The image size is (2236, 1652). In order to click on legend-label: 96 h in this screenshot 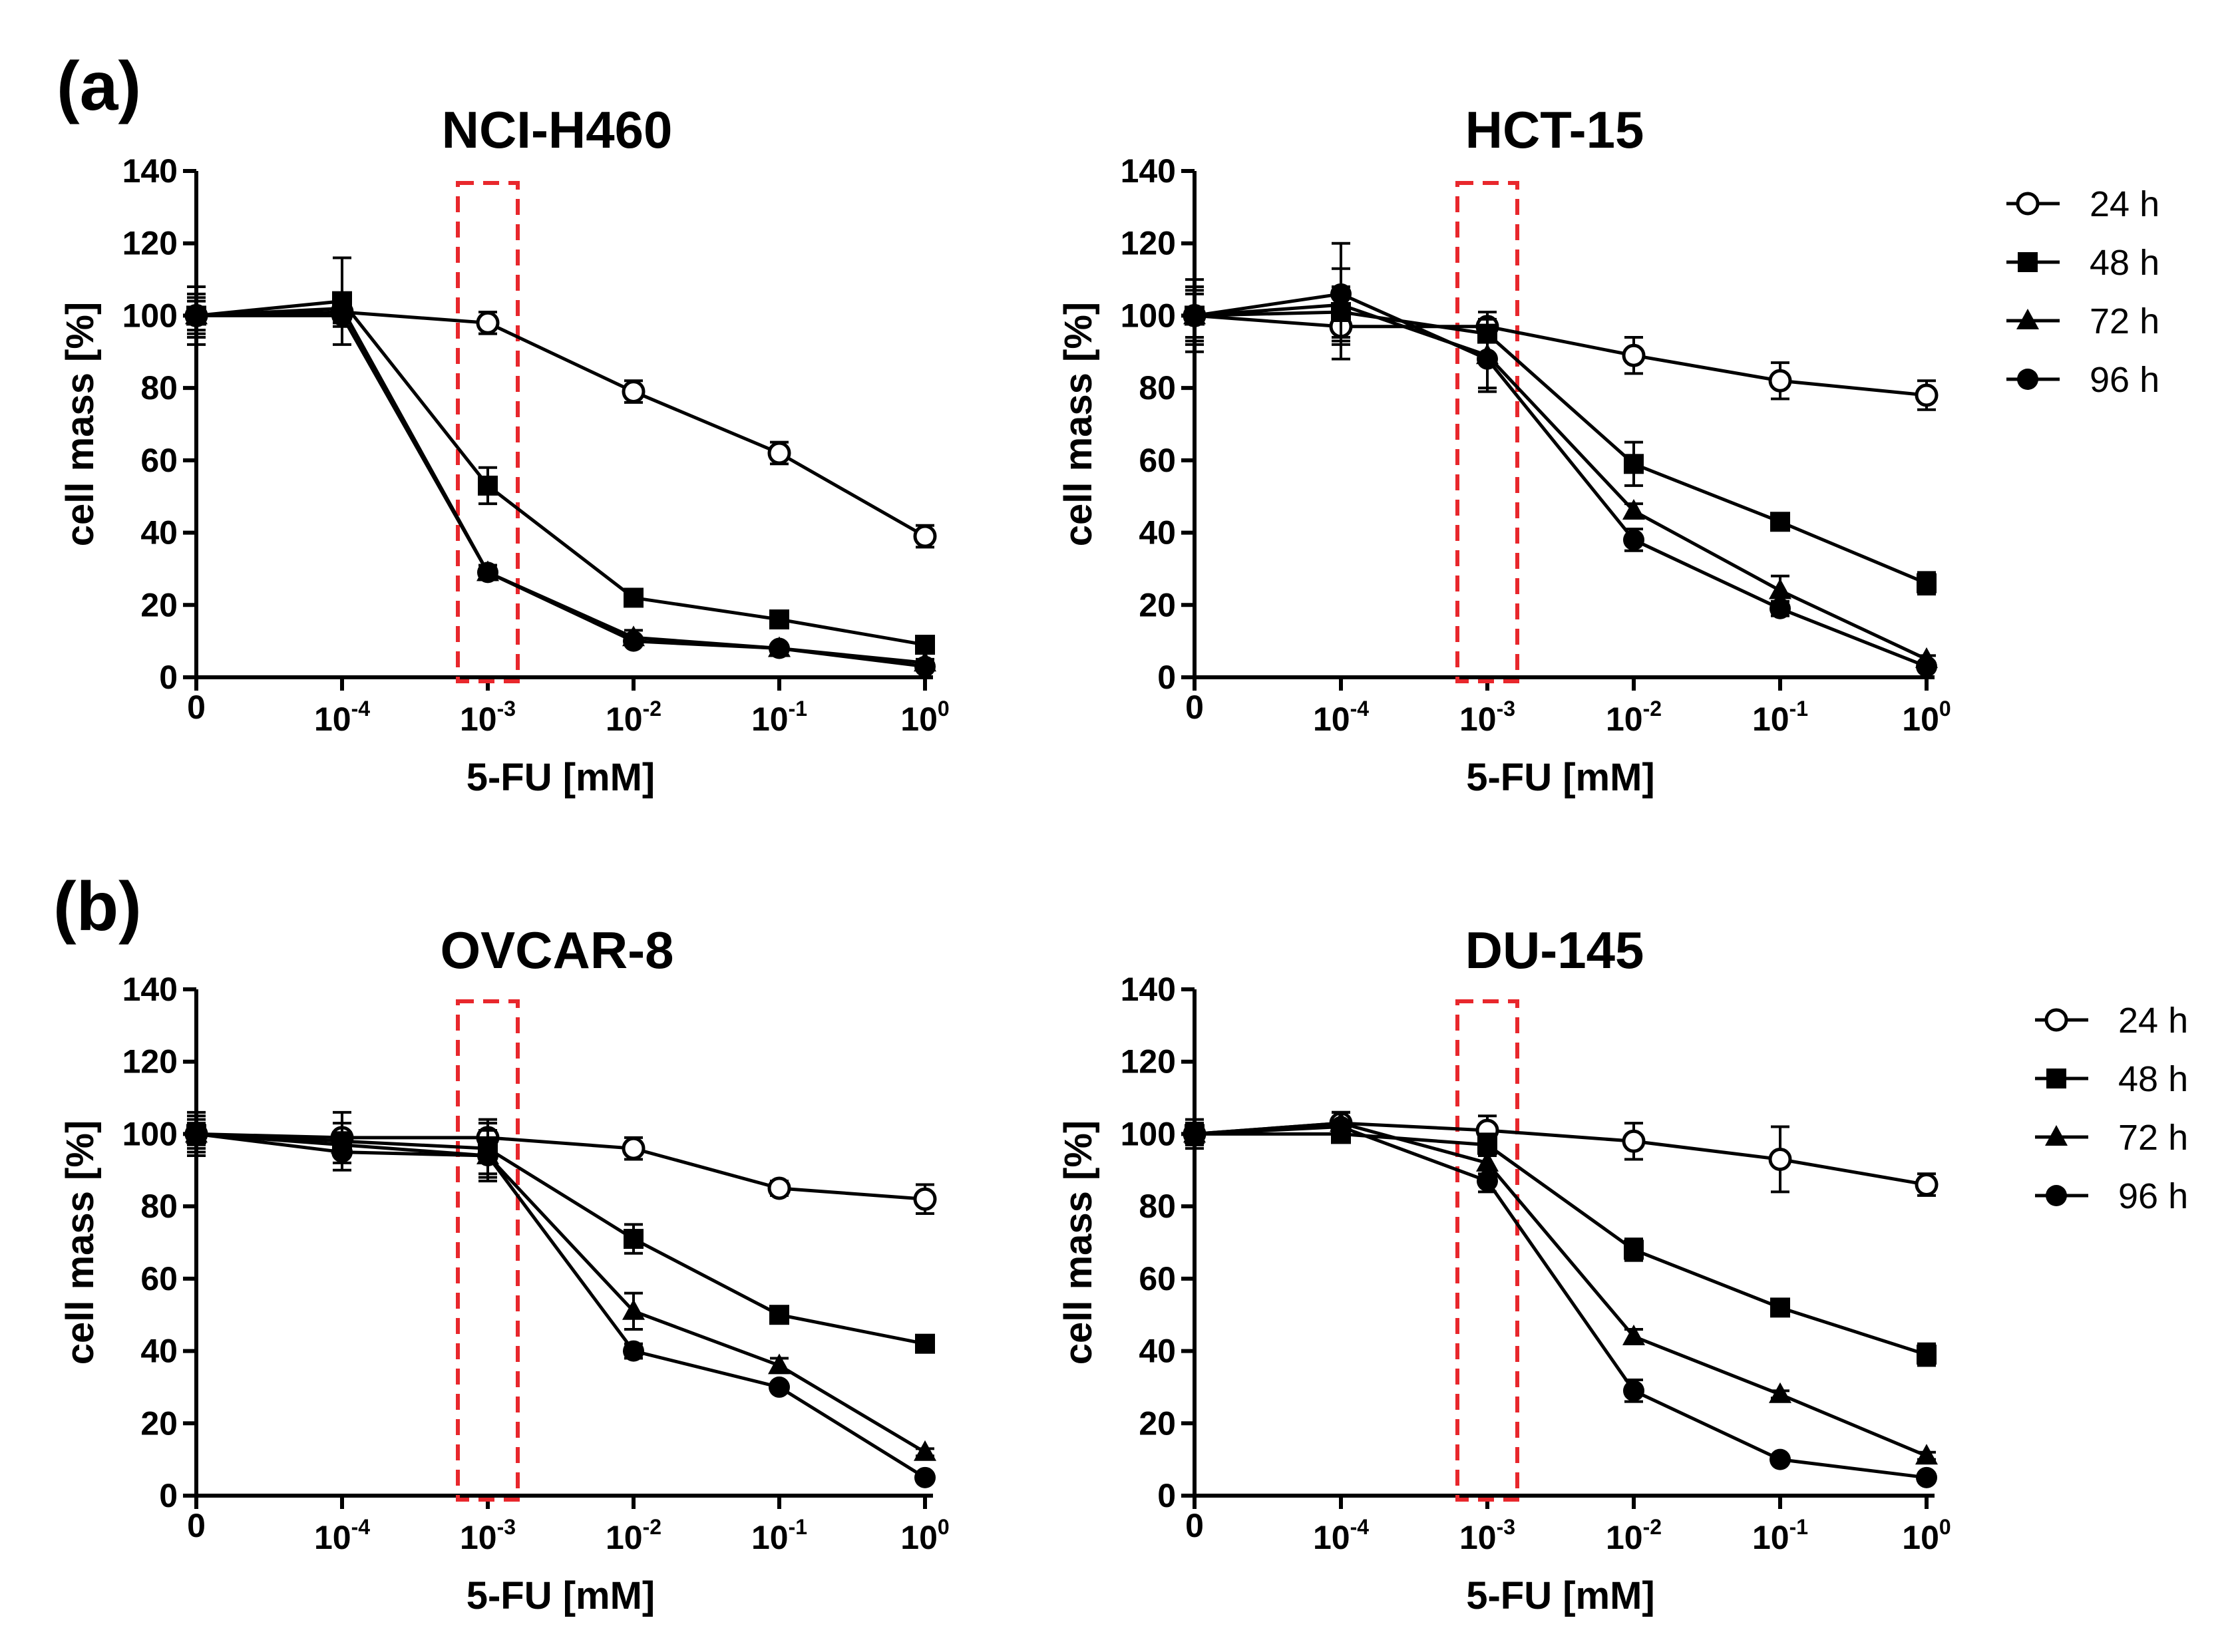, I will do `click(2153, 1196)`.